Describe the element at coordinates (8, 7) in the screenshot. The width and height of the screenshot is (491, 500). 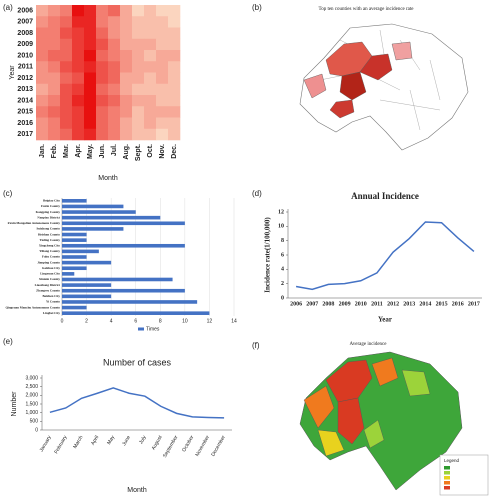
I see `panel-label: (a)` at that location.